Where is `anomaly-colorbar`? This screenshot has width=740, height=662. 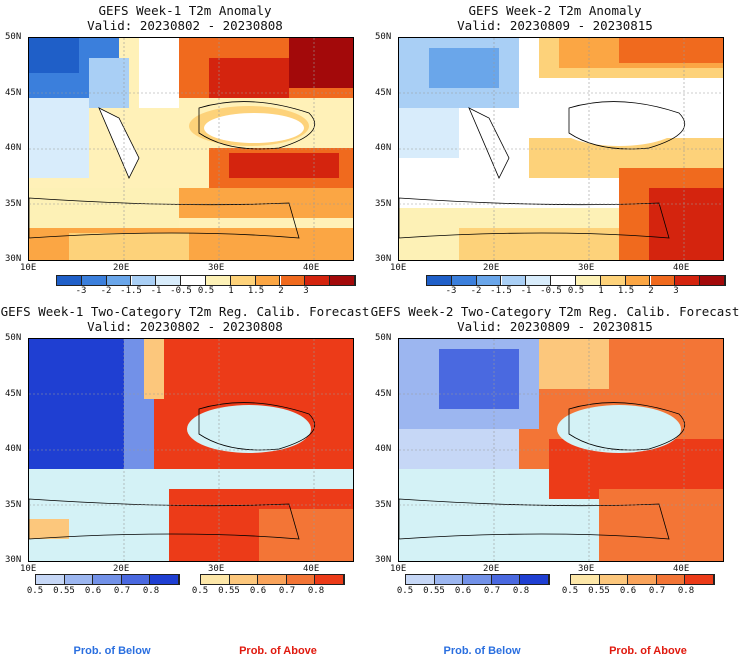 anomaly-colorbar is located at coordinates (576, 280).